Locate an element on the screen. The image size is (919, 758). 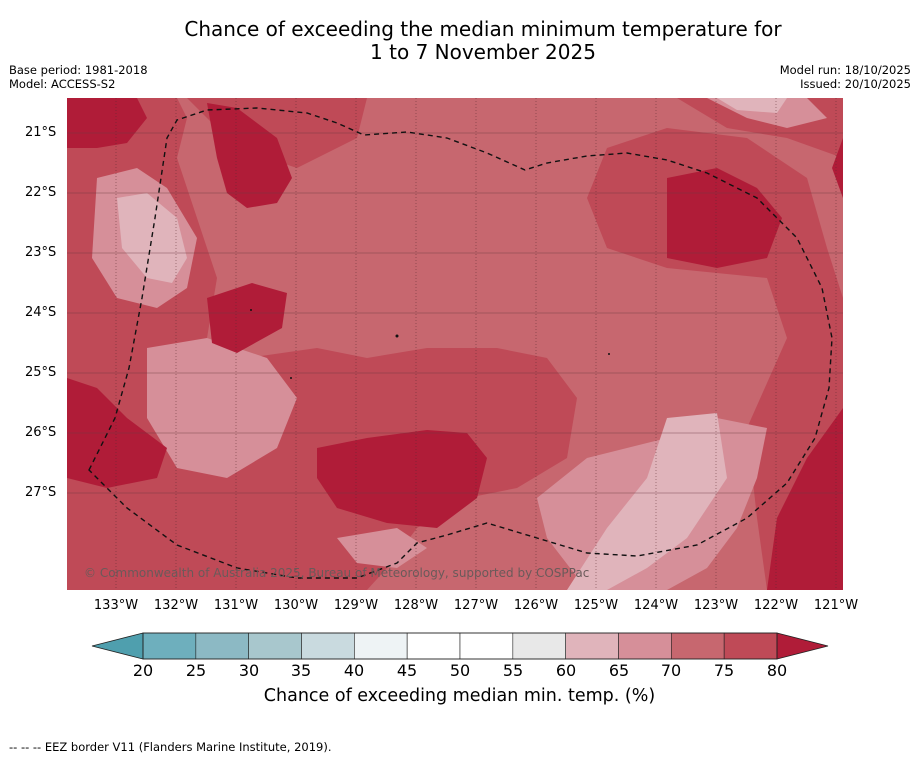
model-name: Model: ACCESS-S2 is located at coordinates (62, 84).